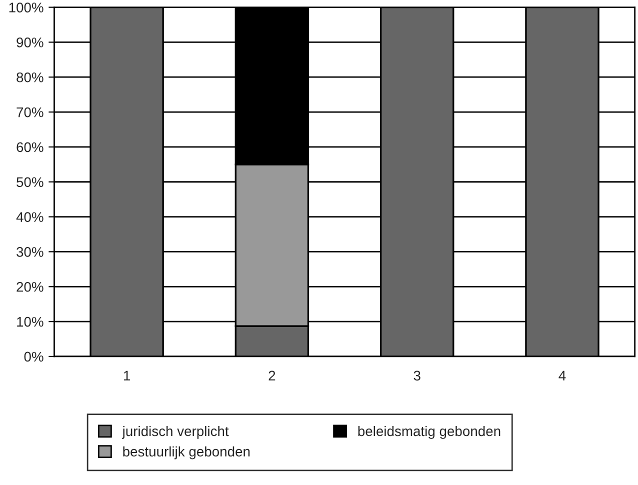  What do you see at coordinates (34, 357) in the screenshot?
I see `y-tick-label: 0%` at bounding box center [34, 357].